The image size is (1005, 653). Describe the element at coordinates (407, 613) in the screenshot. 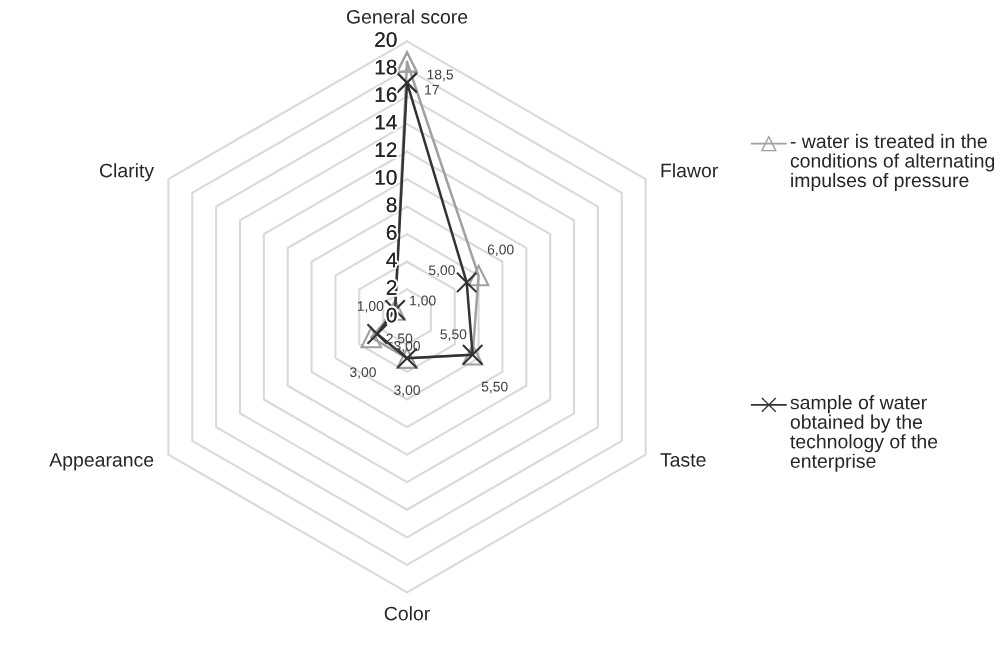

I see `spoke-label: Color` at that location.